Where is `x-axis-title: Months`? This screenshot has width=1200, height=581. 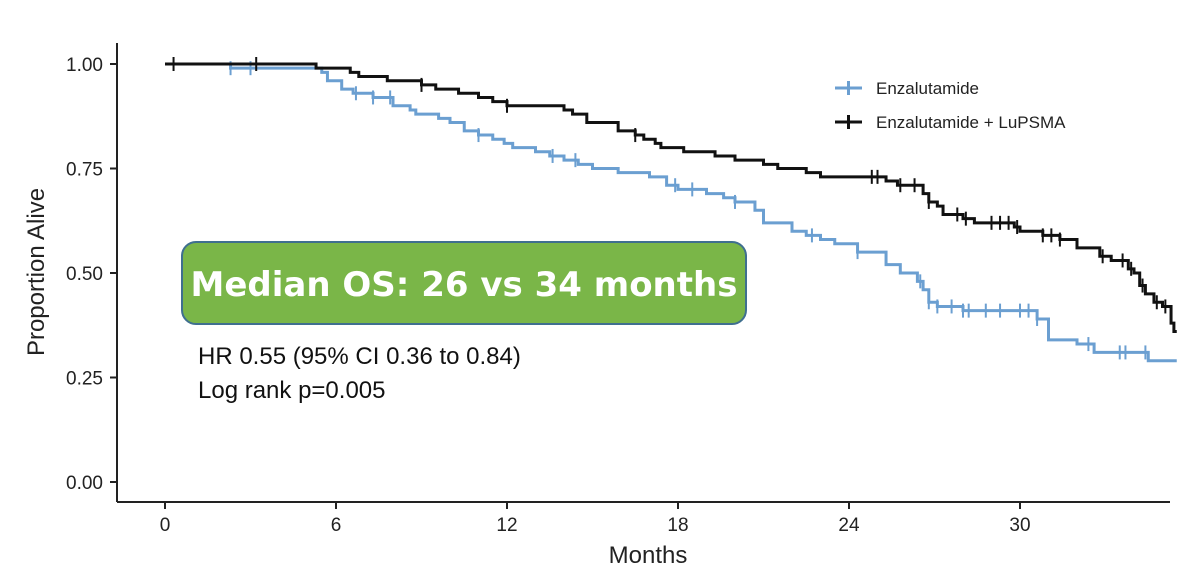
x-axis-title: Months is located at coordinates (648, 555).